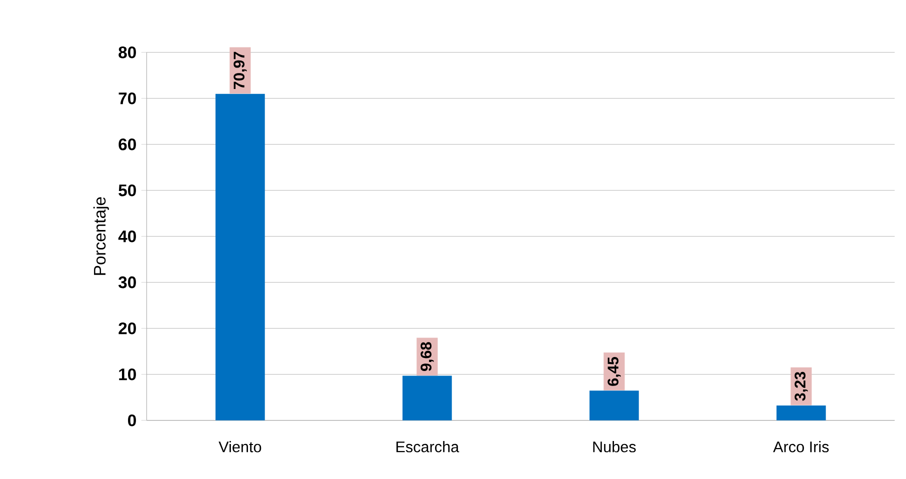 This screenshot has height=479, width=906. What do you see at coordinates (428, 446) in the screenshot?
I see `x-tick-label: Escarcha` at bounding box center [428, 446].